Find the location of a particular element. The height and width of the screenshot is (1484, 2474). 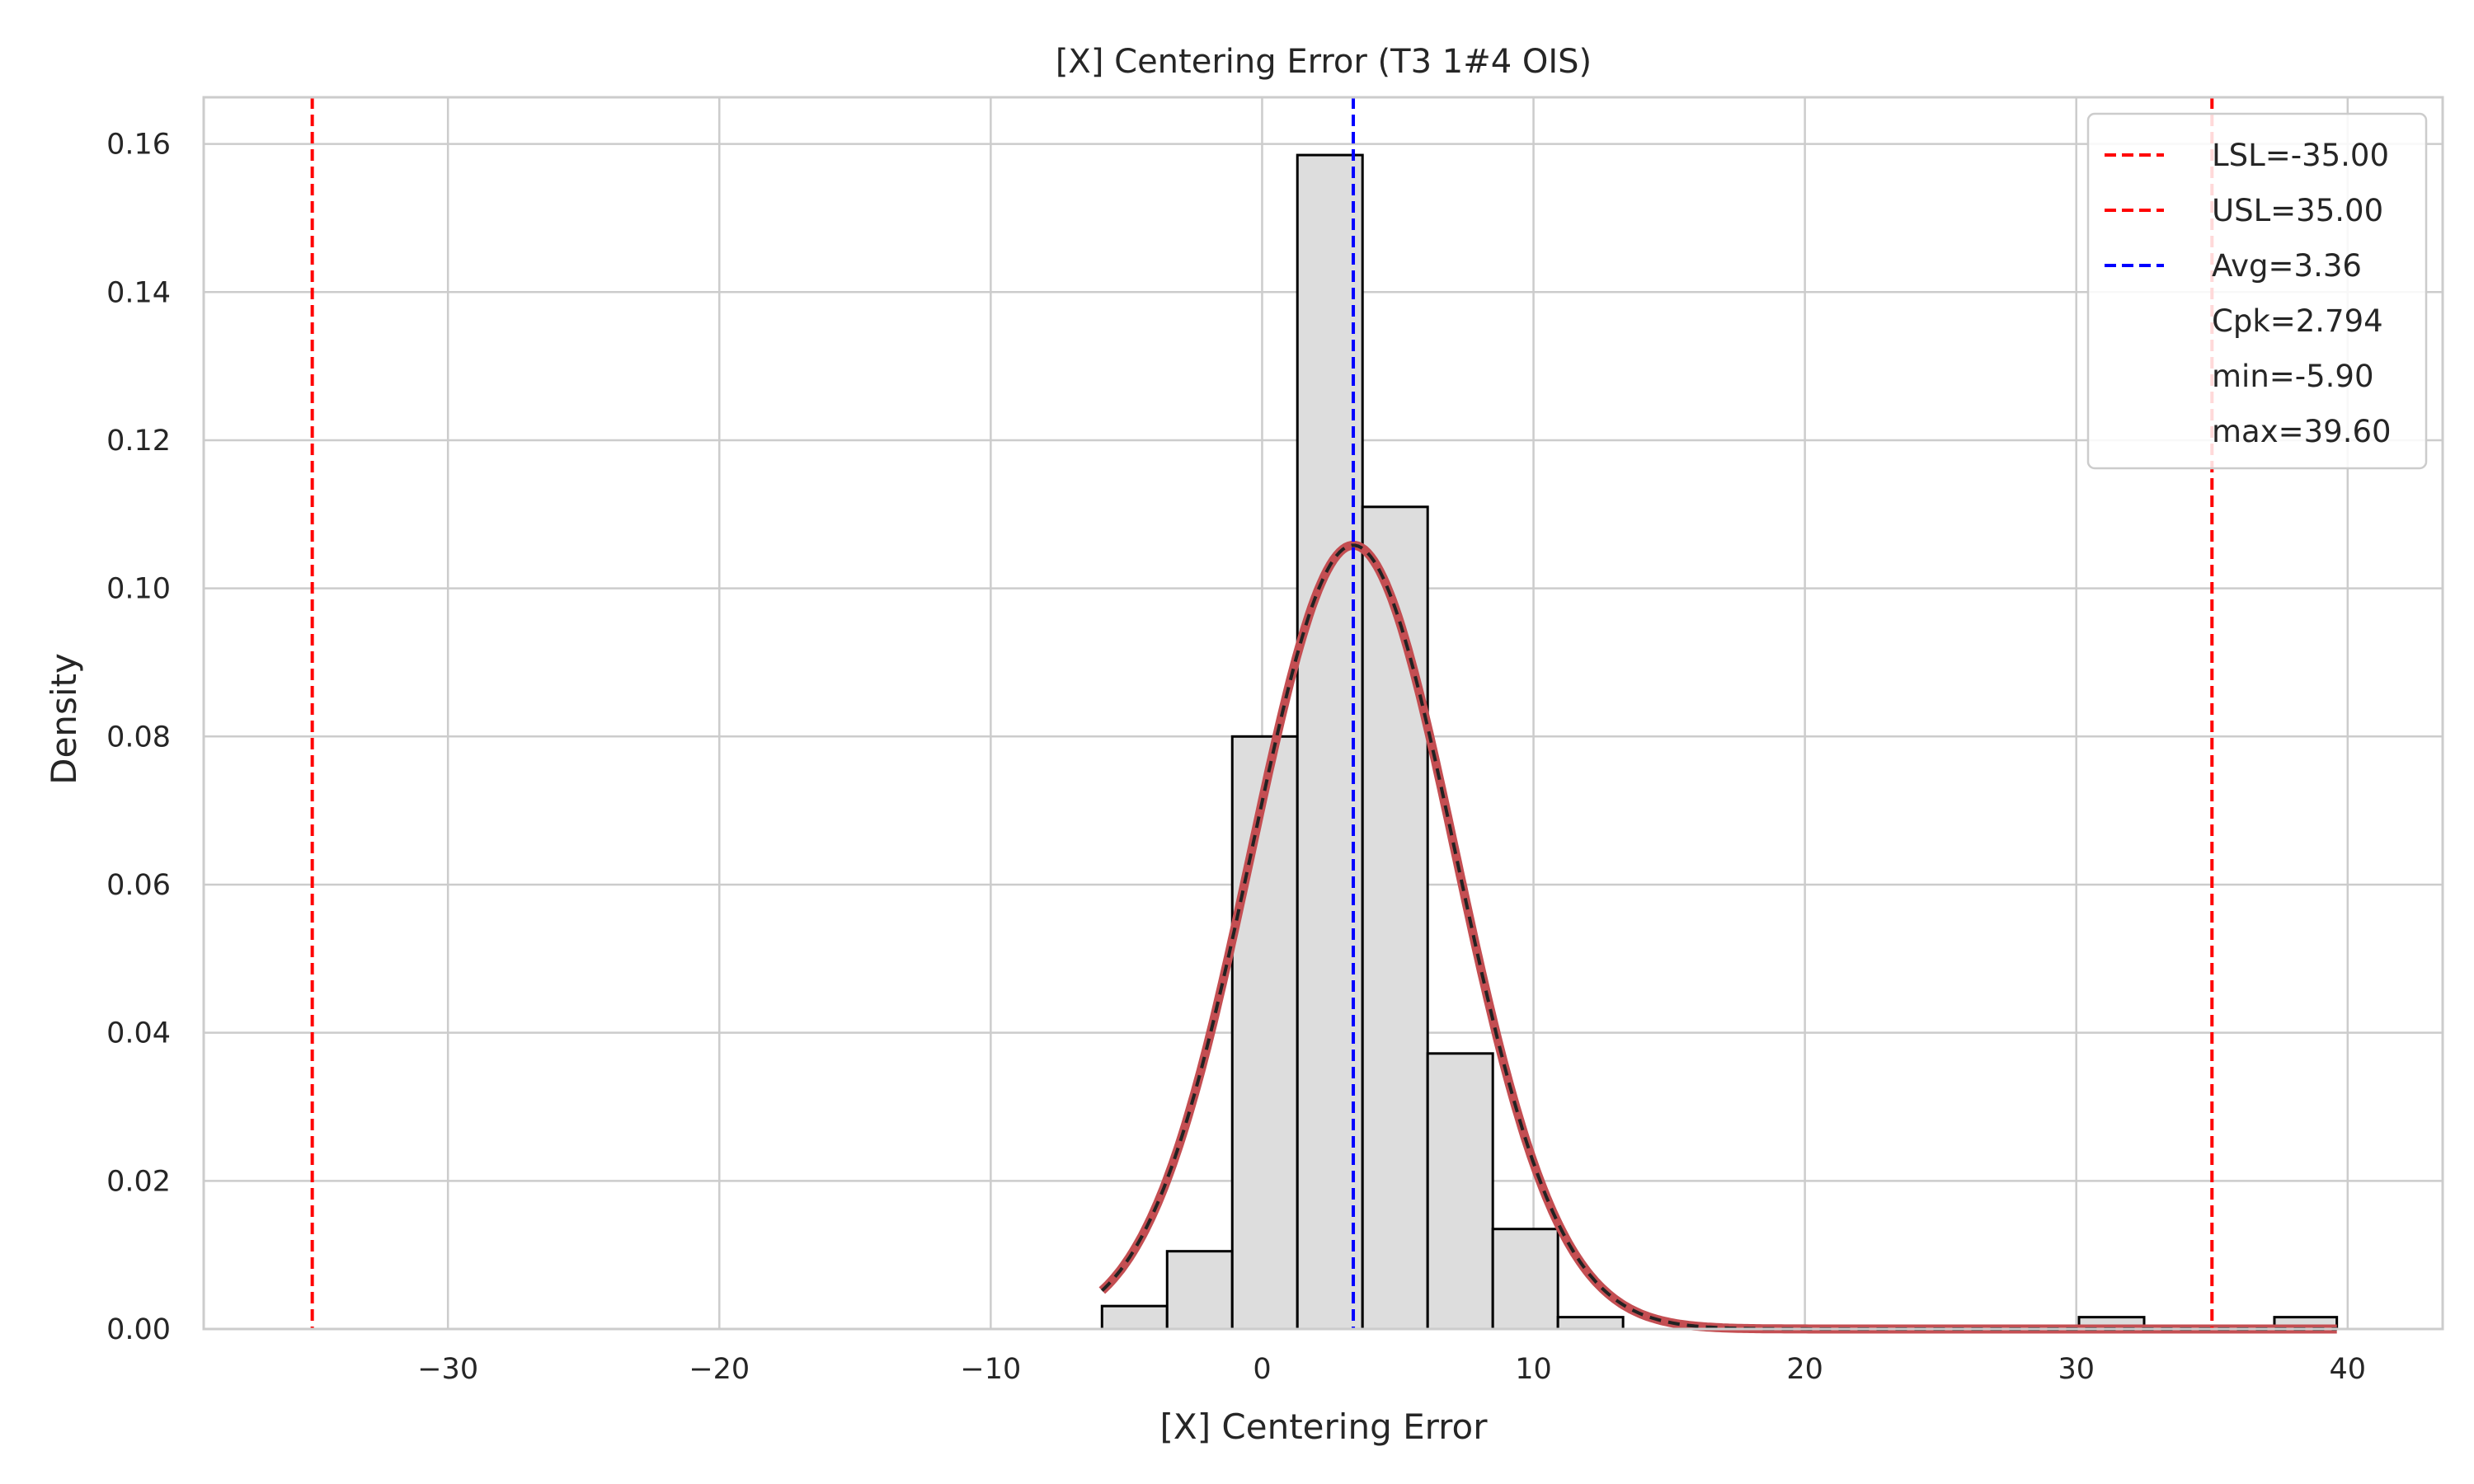

y-tick-label: 0.16 is located at coordinates (138, 145).